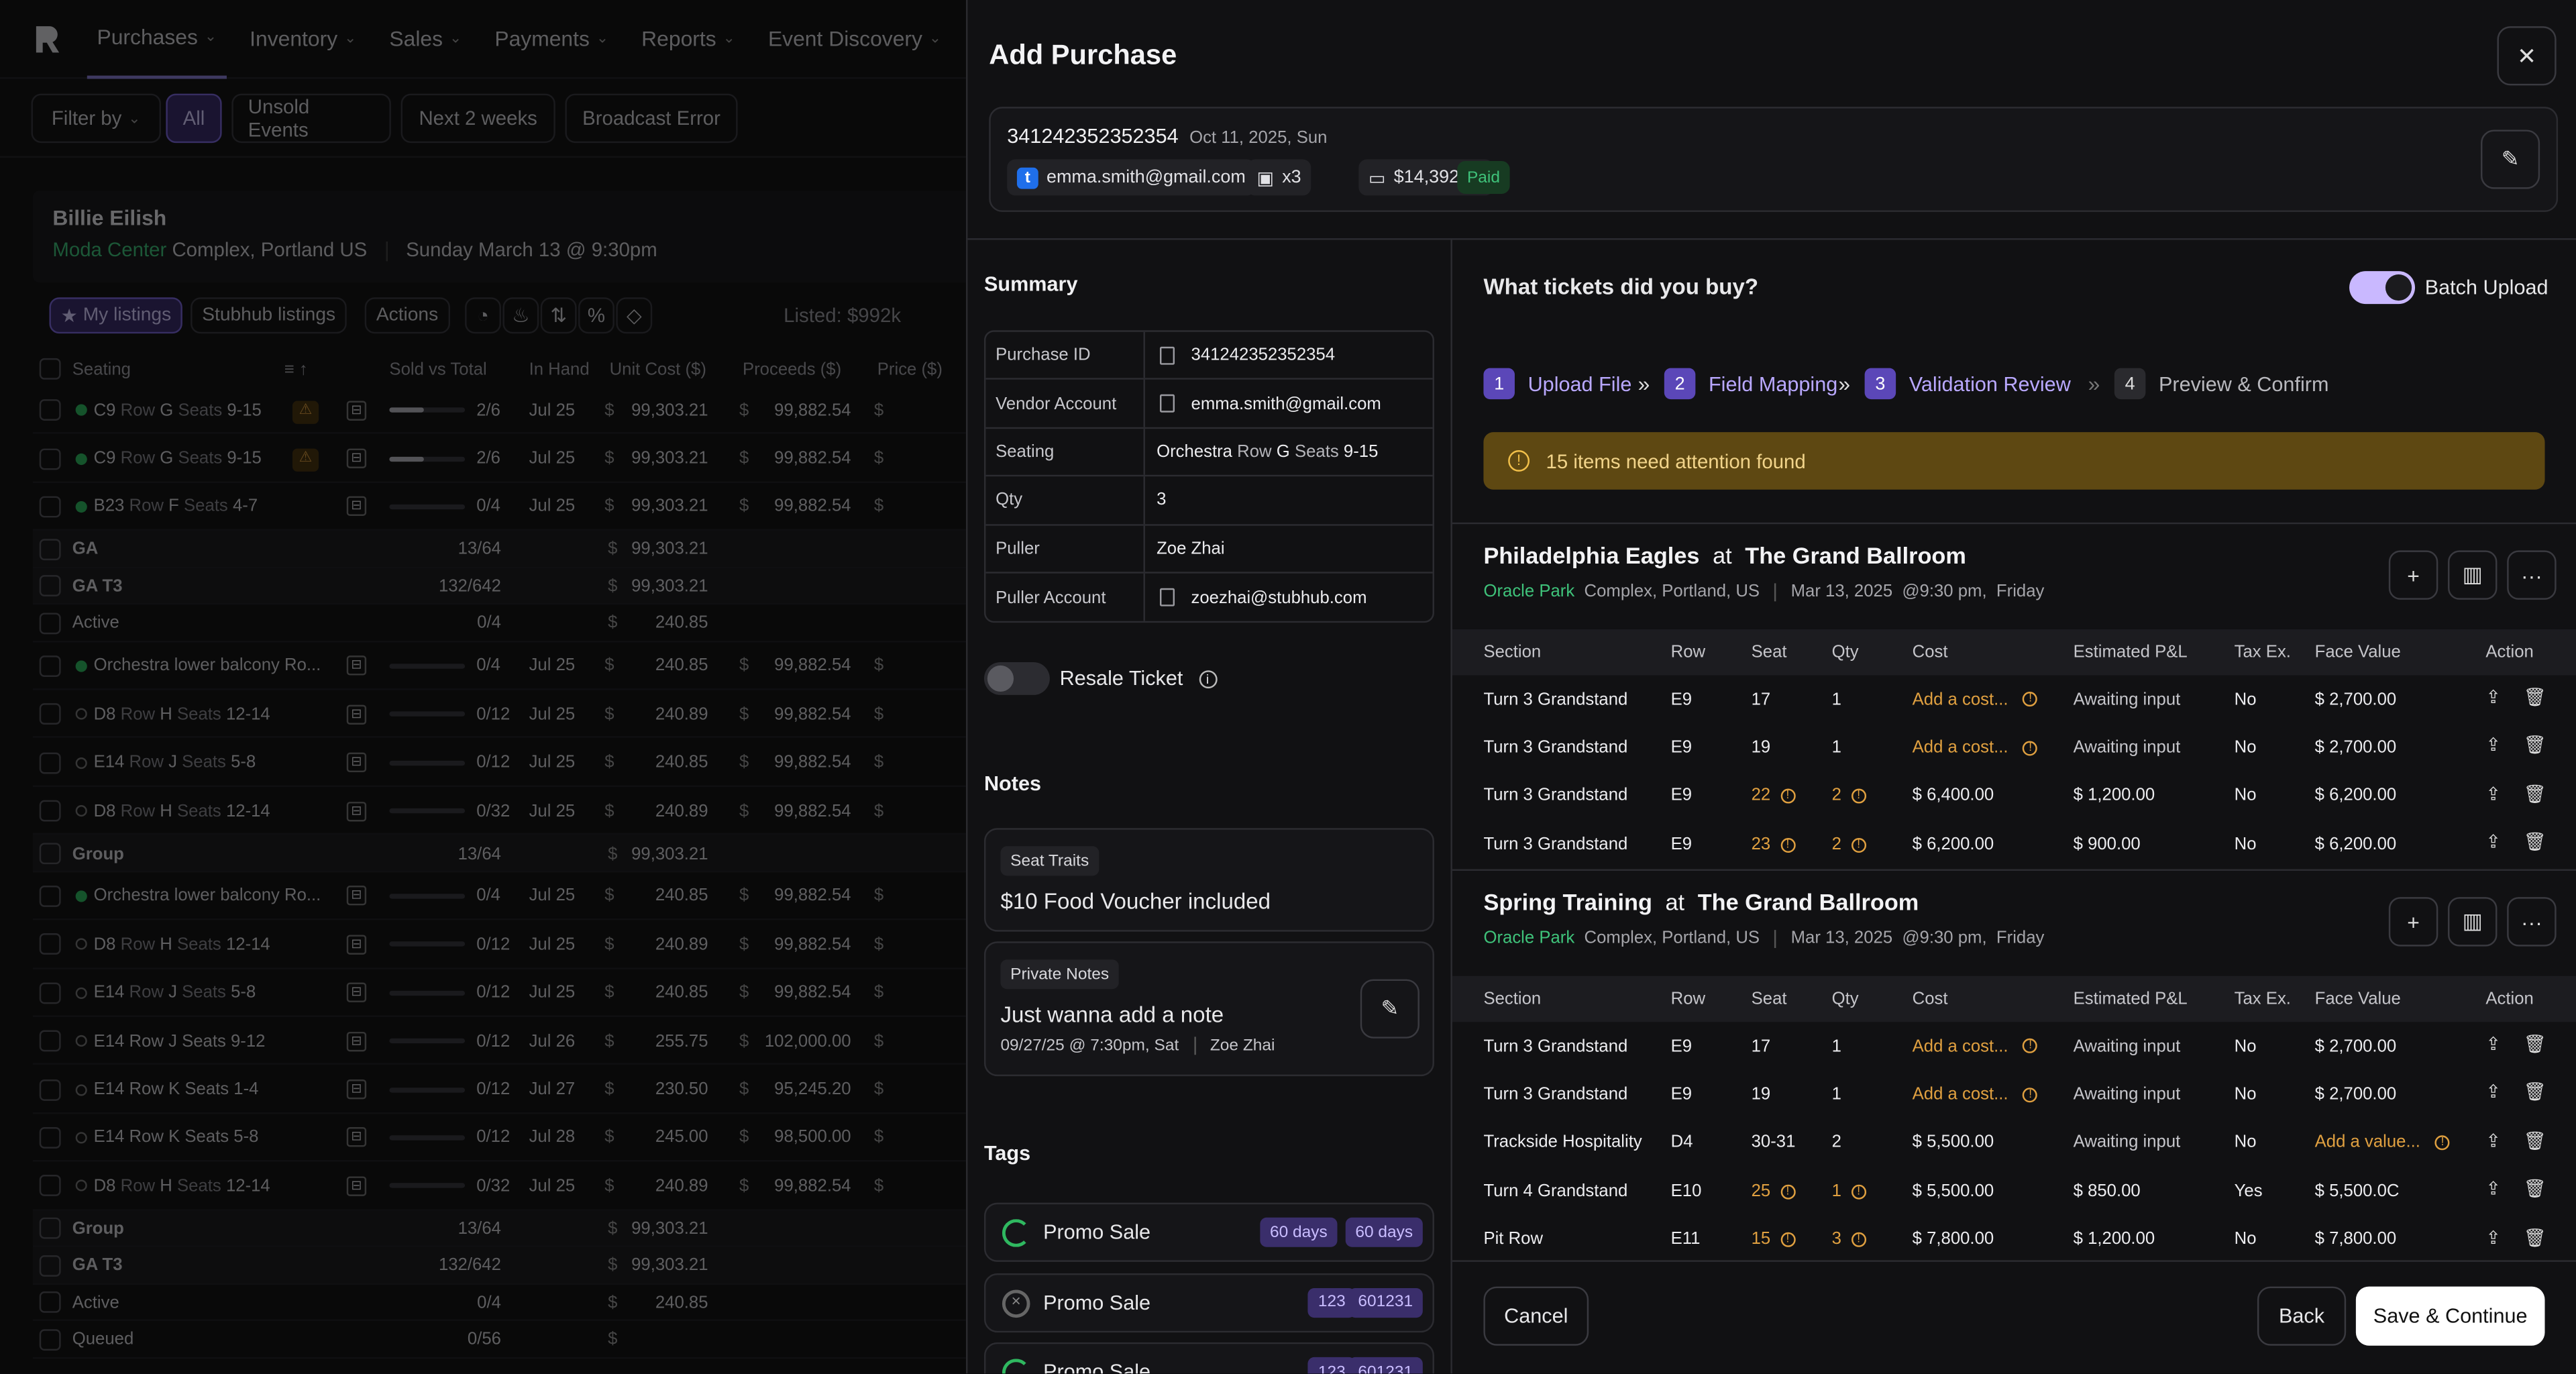 The width and height of the screenshot is (2576, 1374). What do you see at coordinates (2382, 1143) in the screenshot?
I see `face-value-cell: Add a value...!` at bounding box center [2382, 1143].